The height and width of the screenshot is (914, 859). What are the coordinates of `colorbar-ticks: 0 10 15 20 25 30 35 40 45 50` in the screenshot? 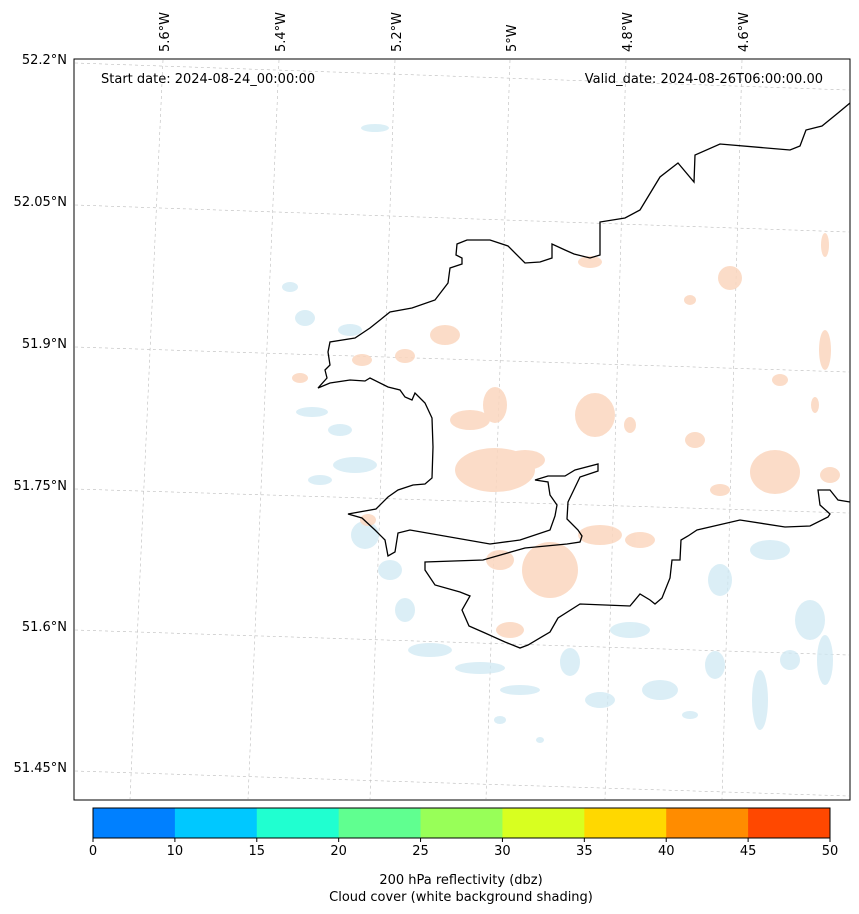 It's located at (463, 848).